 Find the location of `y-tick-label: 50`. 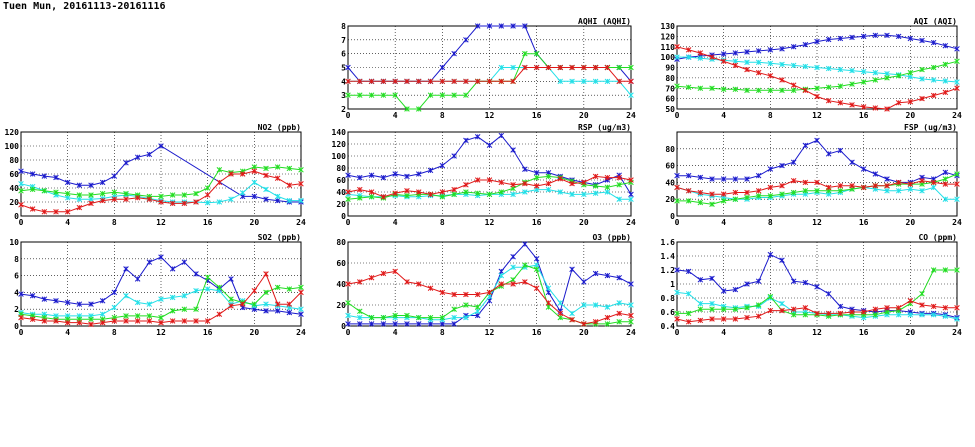

y-tick-label: 50 is located at coordinates (670, 109).